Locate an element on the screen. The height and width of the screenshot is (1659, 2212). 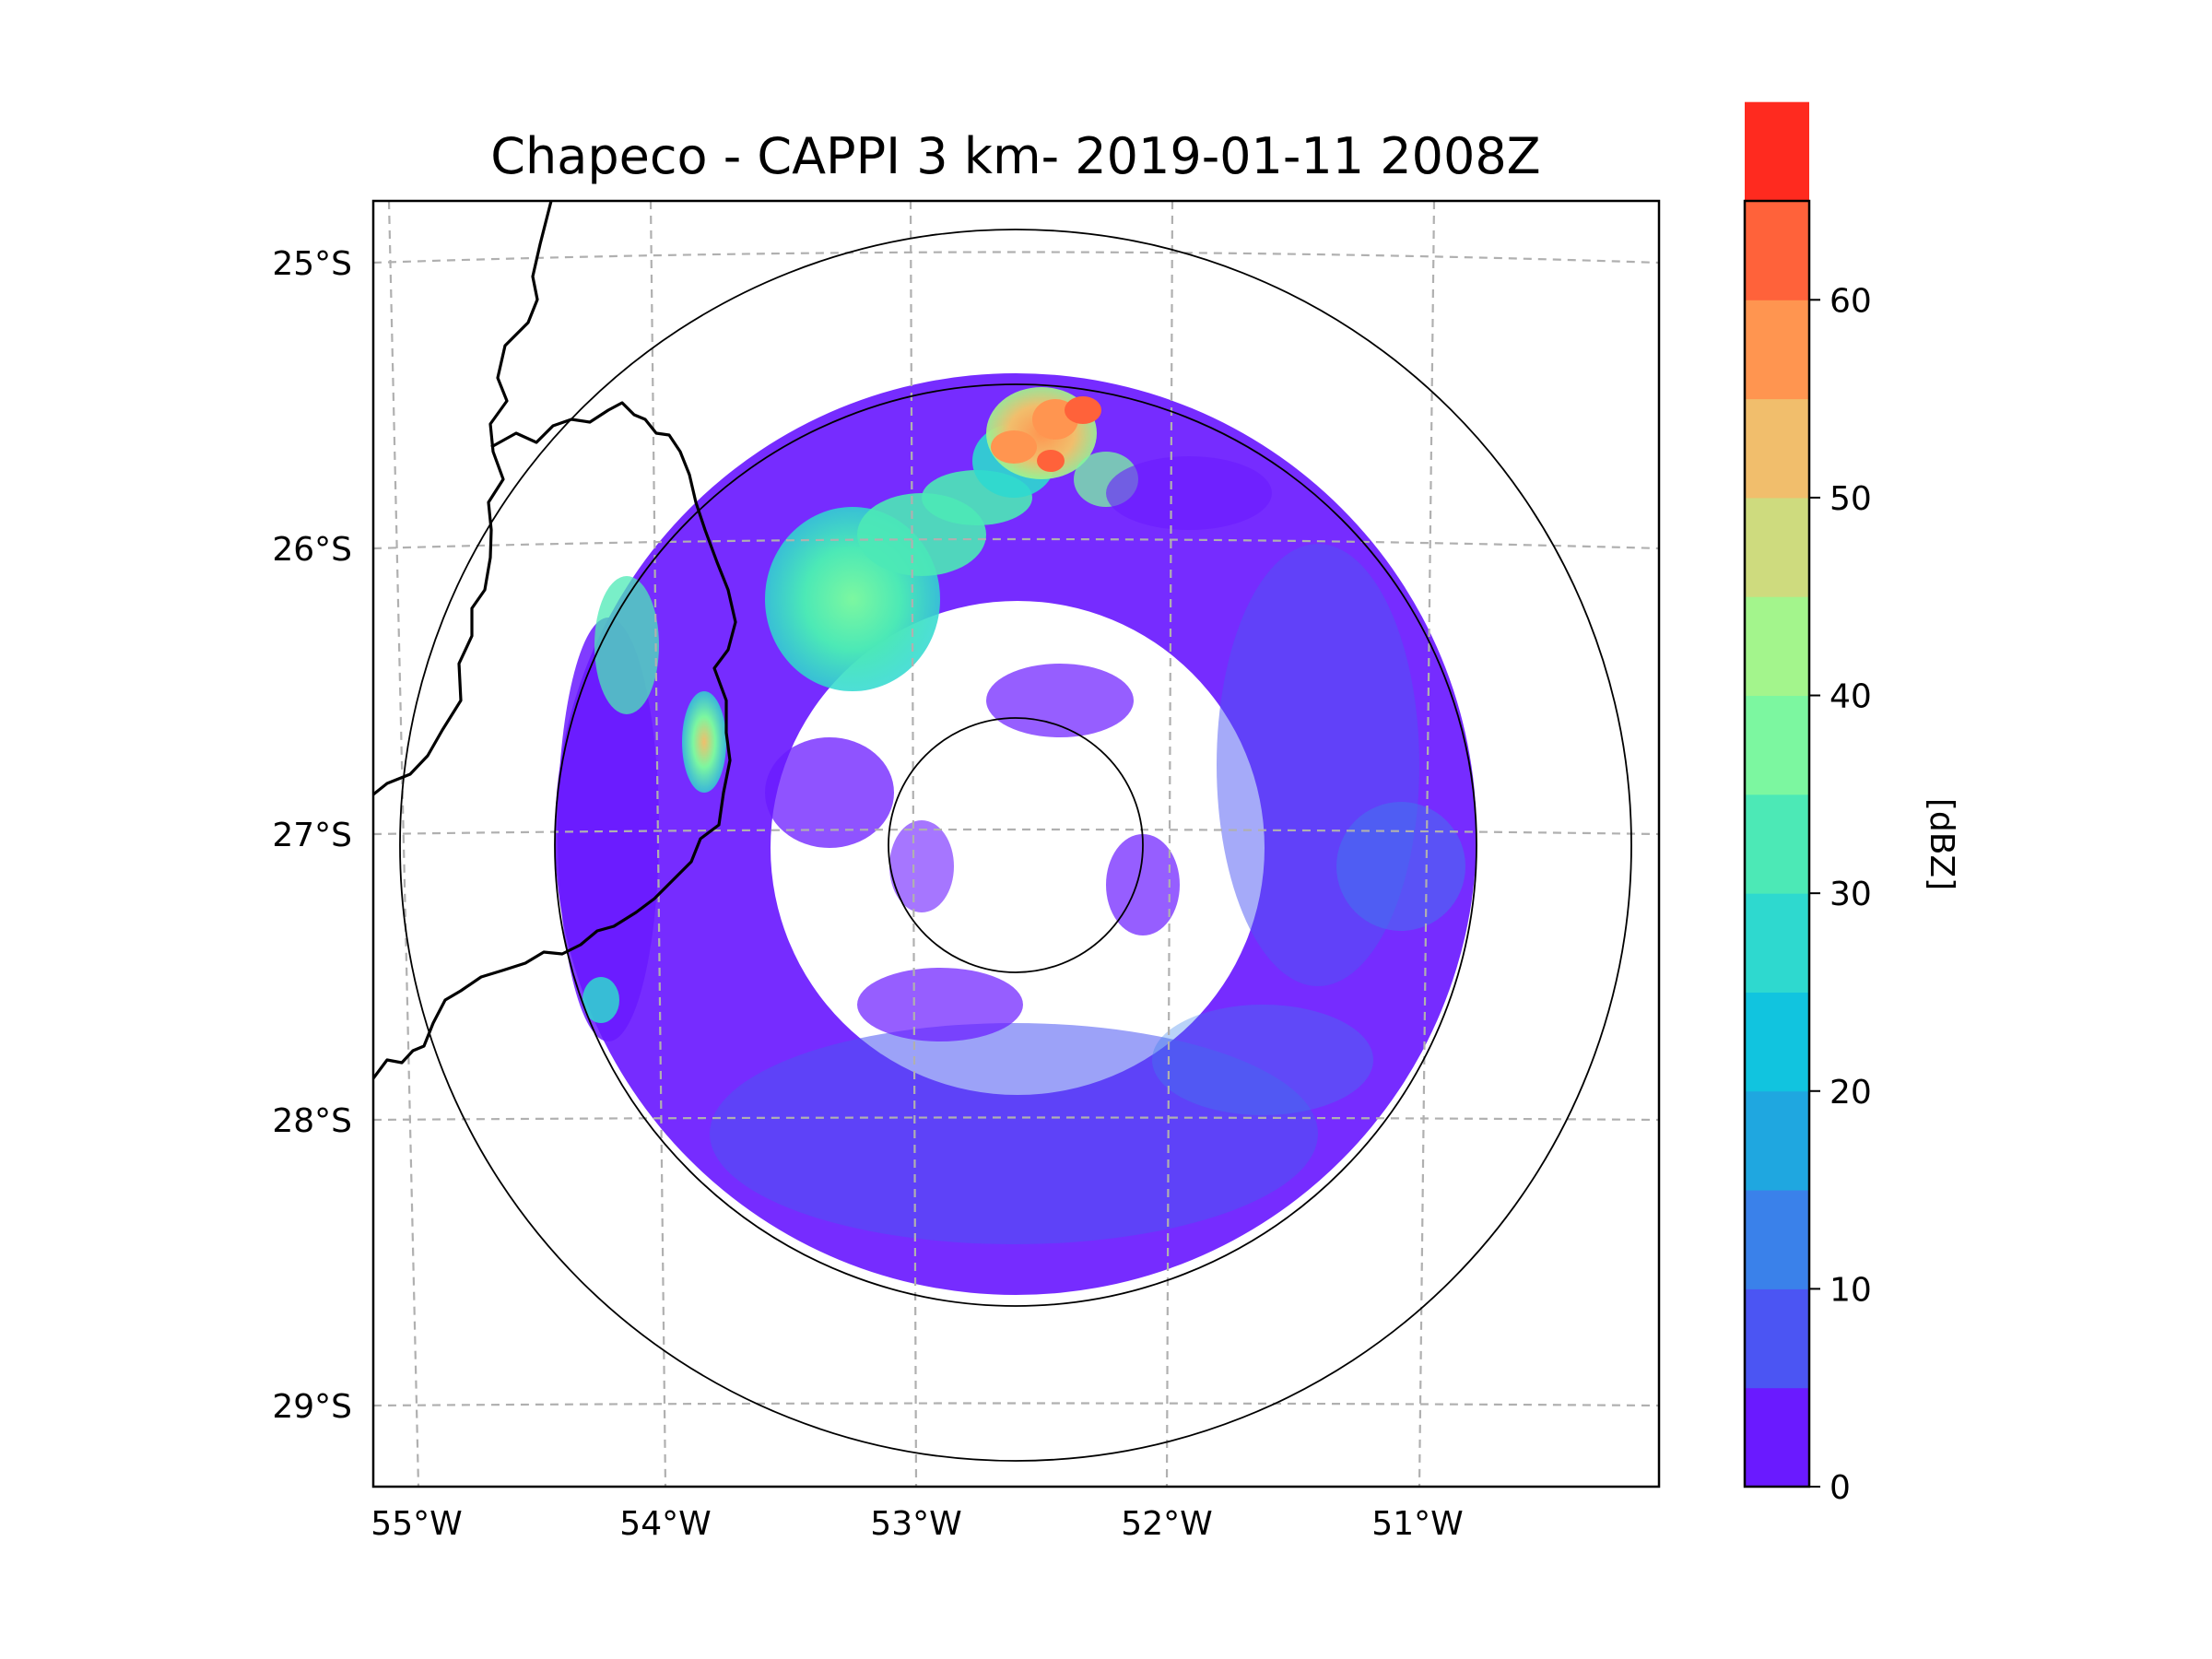
south-stratiform is located at coordinates (1014, 1133).